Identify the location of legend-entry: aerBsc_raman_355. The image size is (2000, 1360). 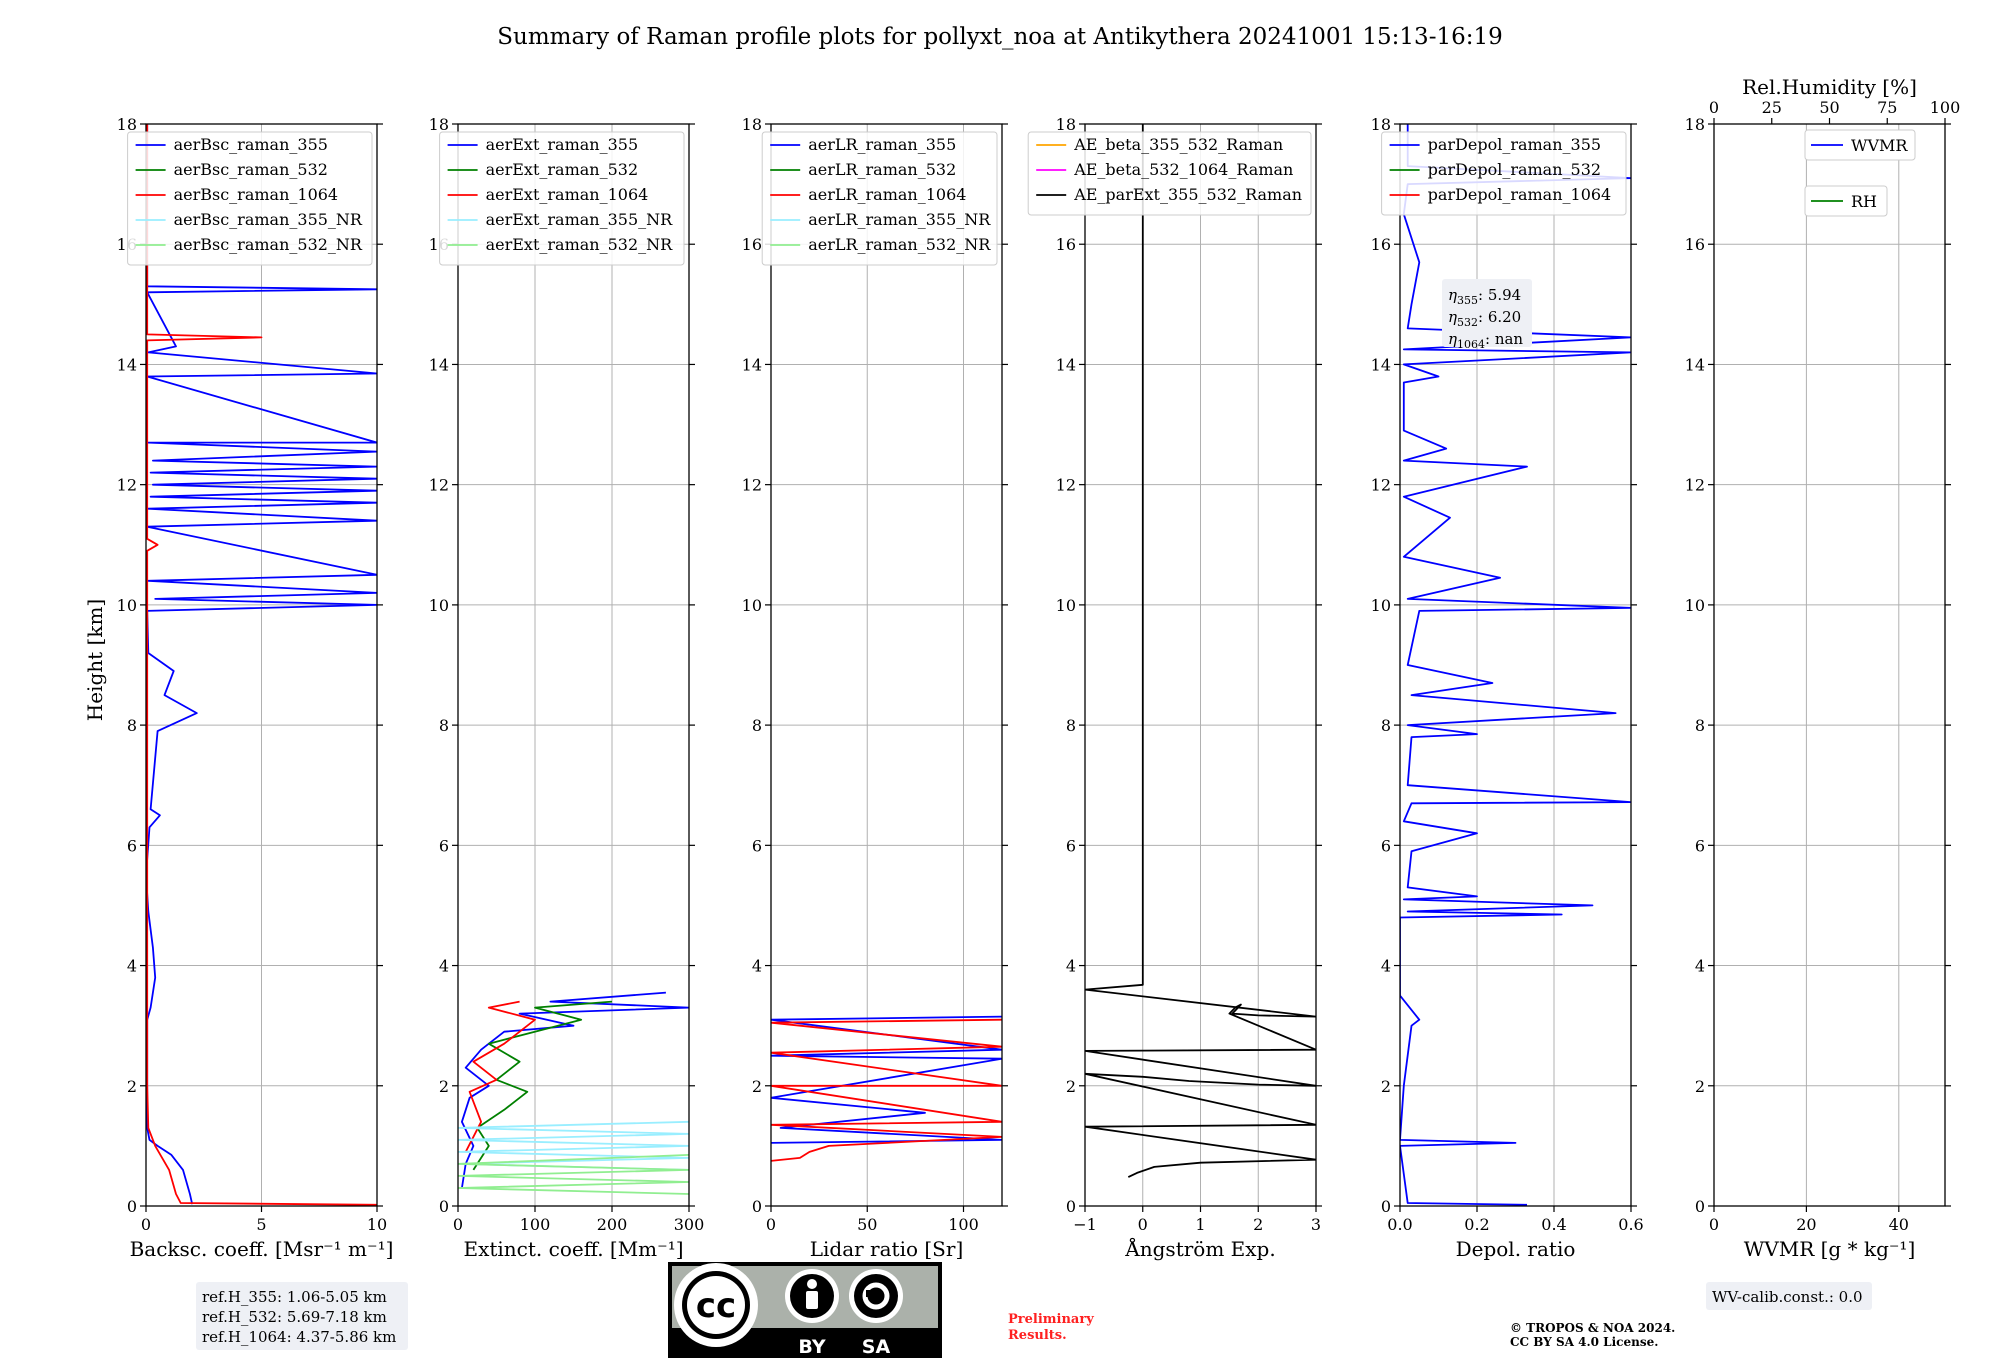
(251, 144).